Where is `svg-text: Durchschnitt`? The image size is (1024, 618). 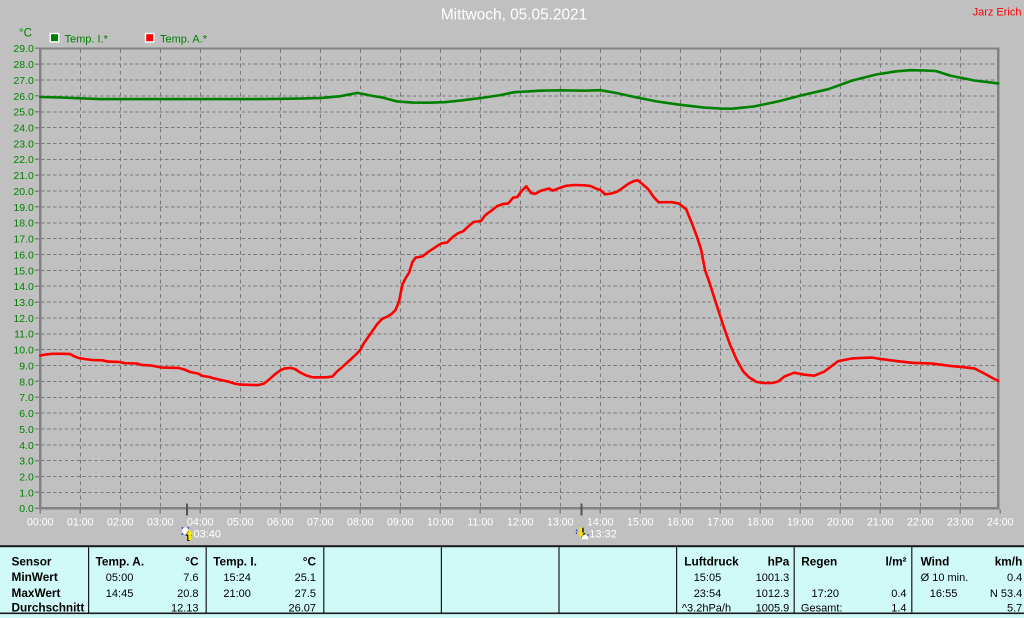 svg-text: Durchschnitt is located at coordinates (48, 607).